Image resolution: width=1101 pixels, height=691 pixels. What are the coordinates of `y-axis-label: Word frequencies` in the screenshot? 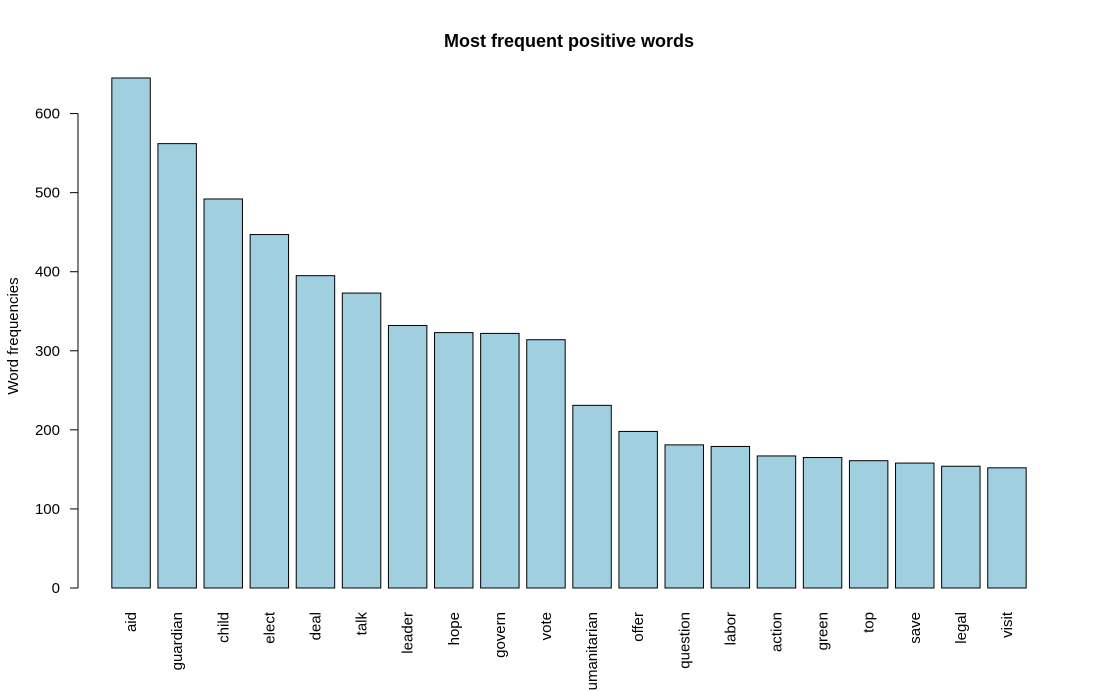 It's located at (13, 335).